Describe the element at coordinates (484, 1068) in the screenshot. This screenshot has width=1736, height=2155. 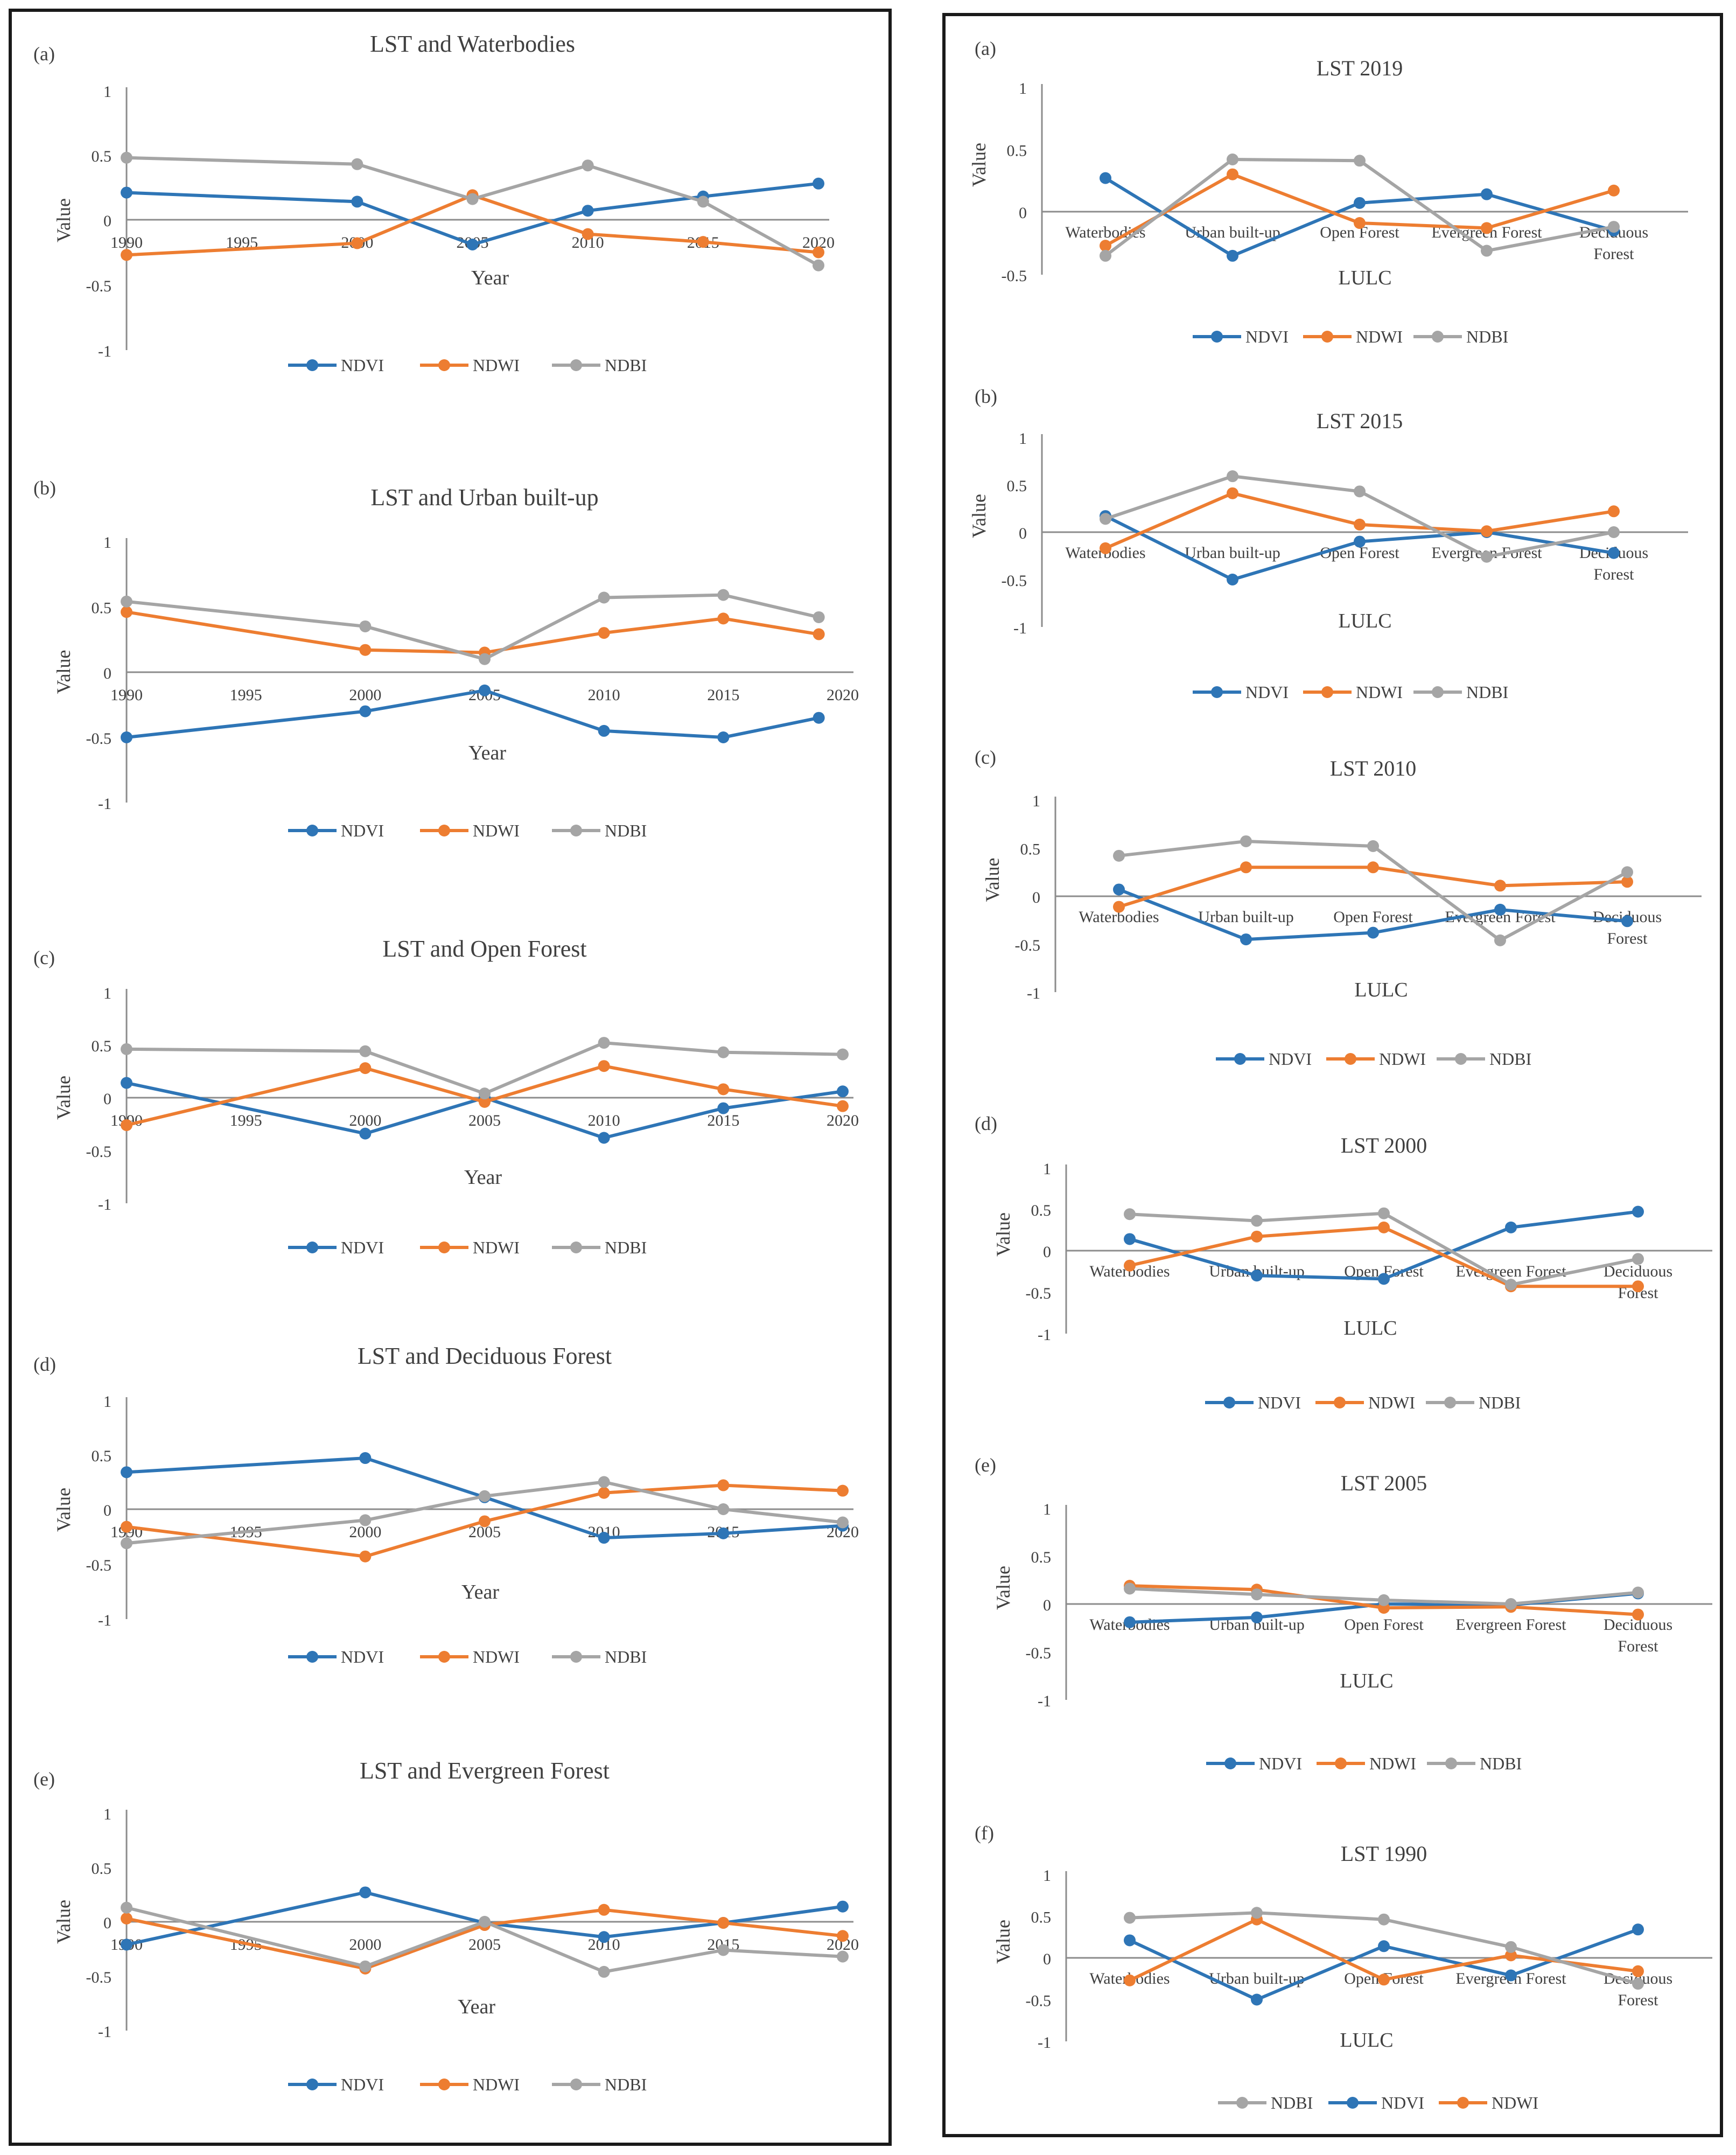
I see `series-line-ndbi` at that location.